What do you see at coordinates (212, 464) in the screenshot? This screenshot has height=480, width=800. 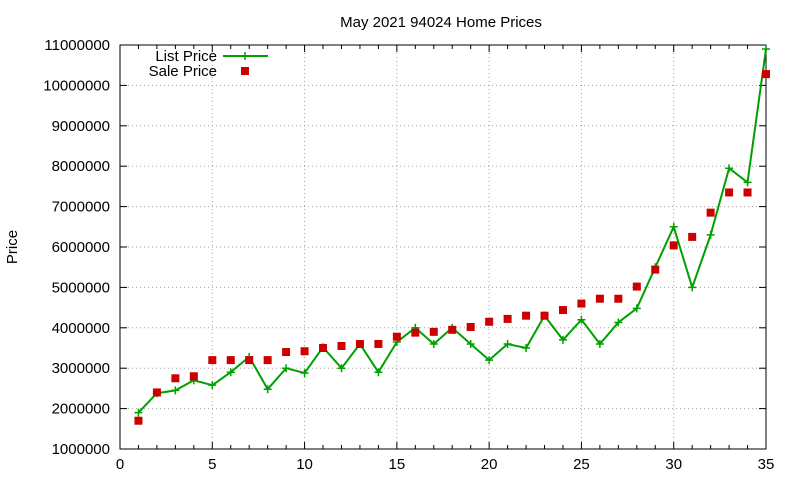 I see `x-tick-label: 5` at bounding box center [212, 464].